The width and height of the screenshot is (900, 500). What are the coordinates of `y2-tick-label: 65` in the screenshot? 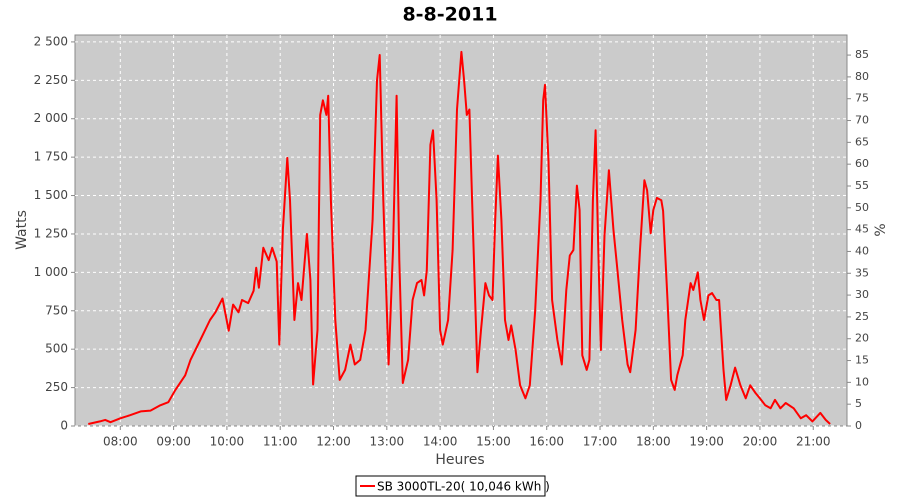 It's located at (862, 141).